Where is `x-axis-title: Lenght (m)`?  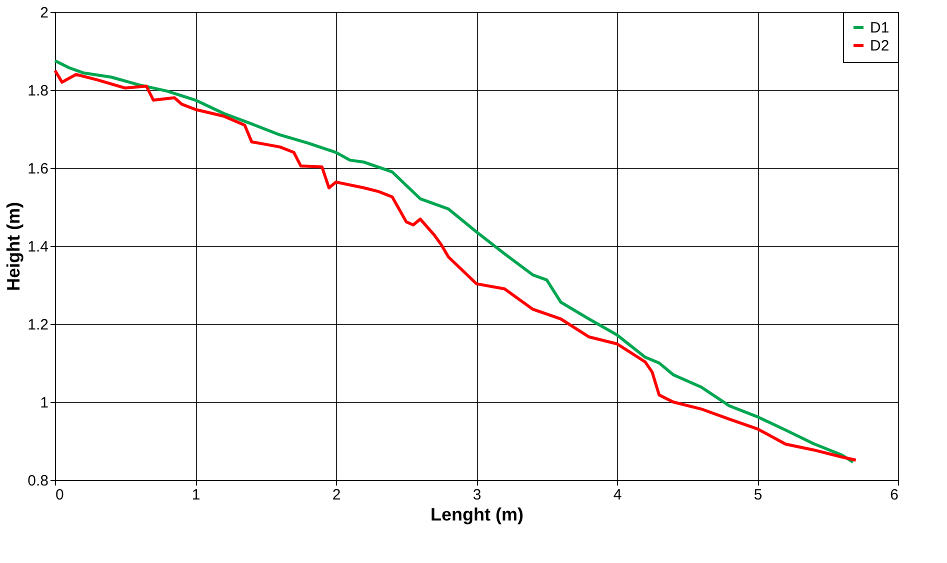 x-axis-title: Lenght (m) is located at coordinates (477, 514).